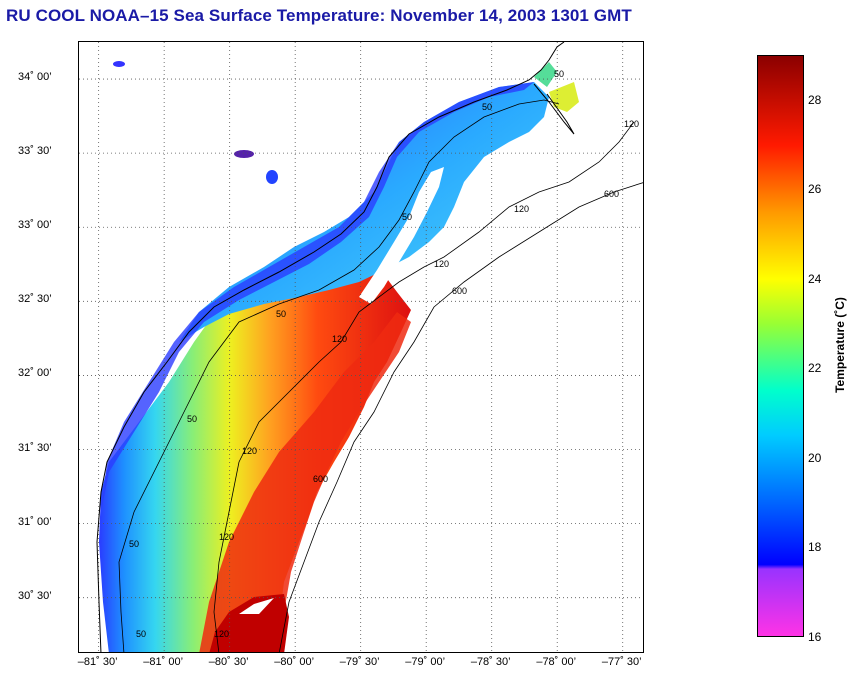 This screenshot has height=673, width=849. I want to click on latitude-tick-label: 30˚ 30’, so click(35, 595).